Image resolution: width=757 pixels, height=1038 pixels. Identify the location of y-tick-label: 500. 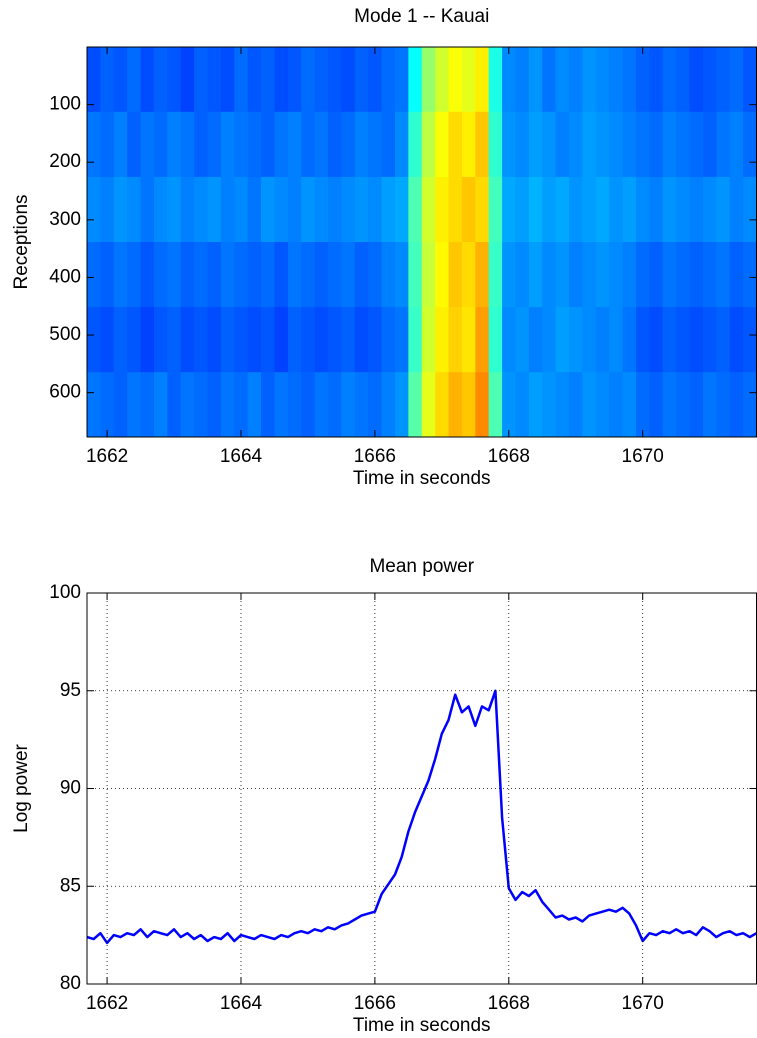
(65, 334).